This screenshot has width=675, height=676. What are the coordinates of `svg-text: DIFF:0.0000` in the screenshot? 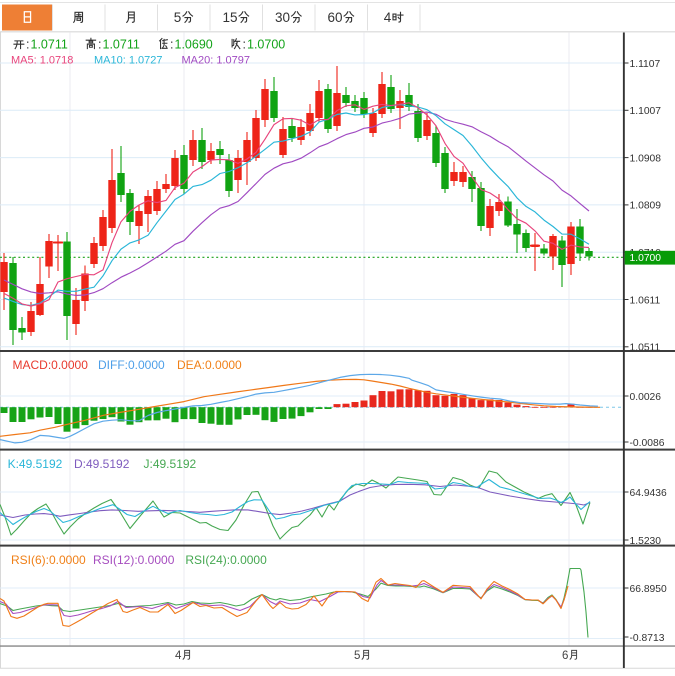 It's located at (131, 365).